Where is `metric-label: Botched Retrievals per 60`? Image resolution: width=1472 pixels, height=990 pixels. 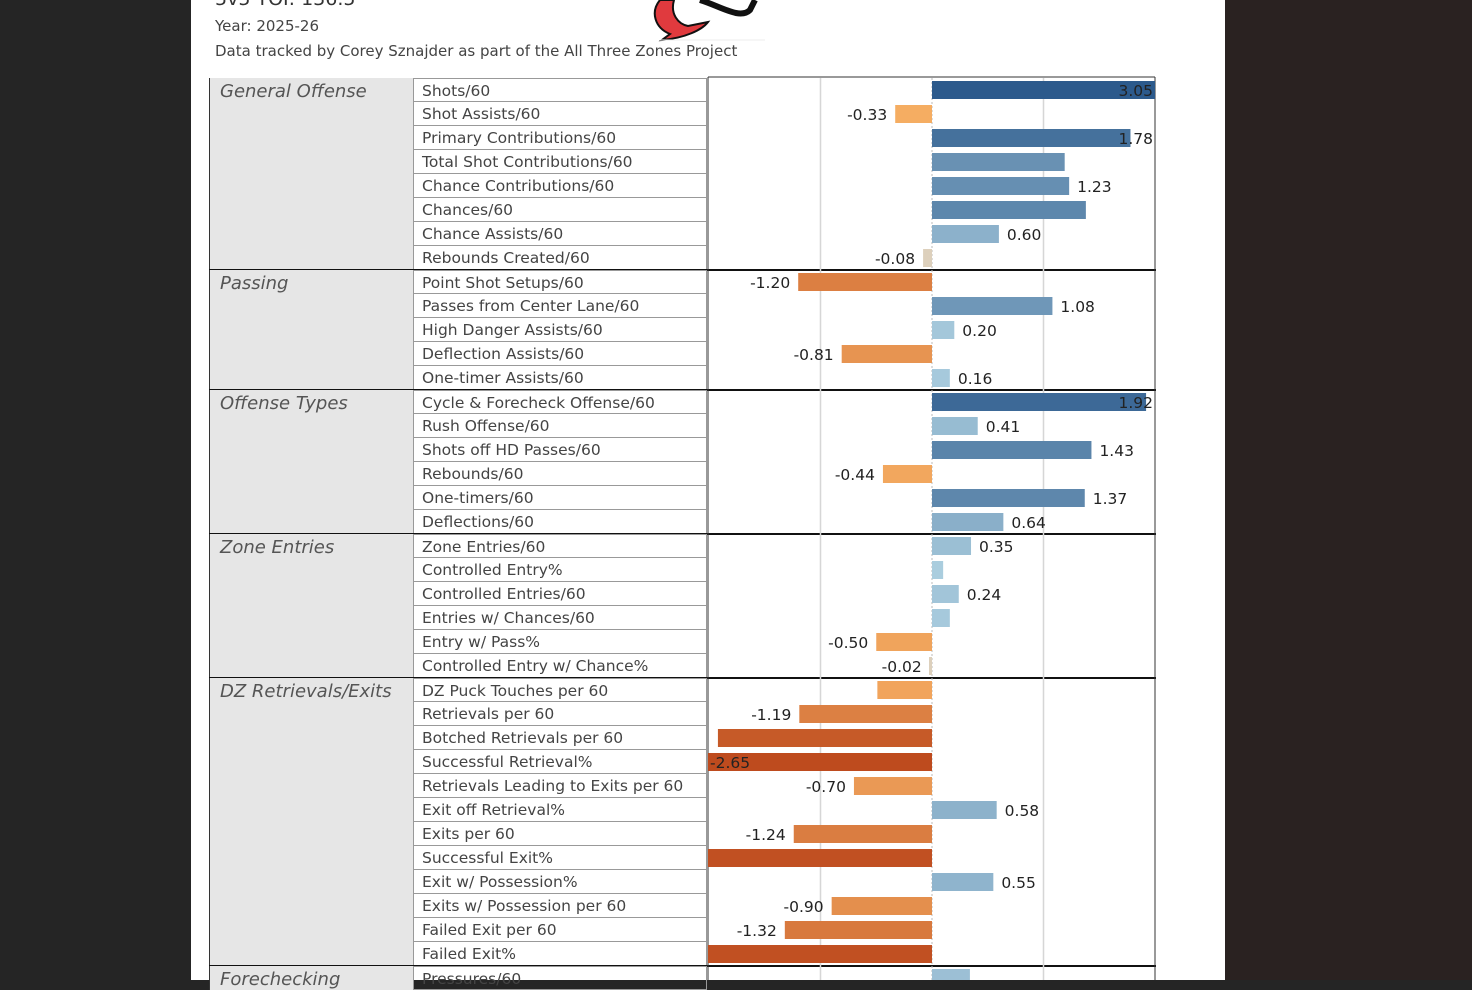
metric-label: Botched Retrievals per 60 is located at coordinates (560, 738).